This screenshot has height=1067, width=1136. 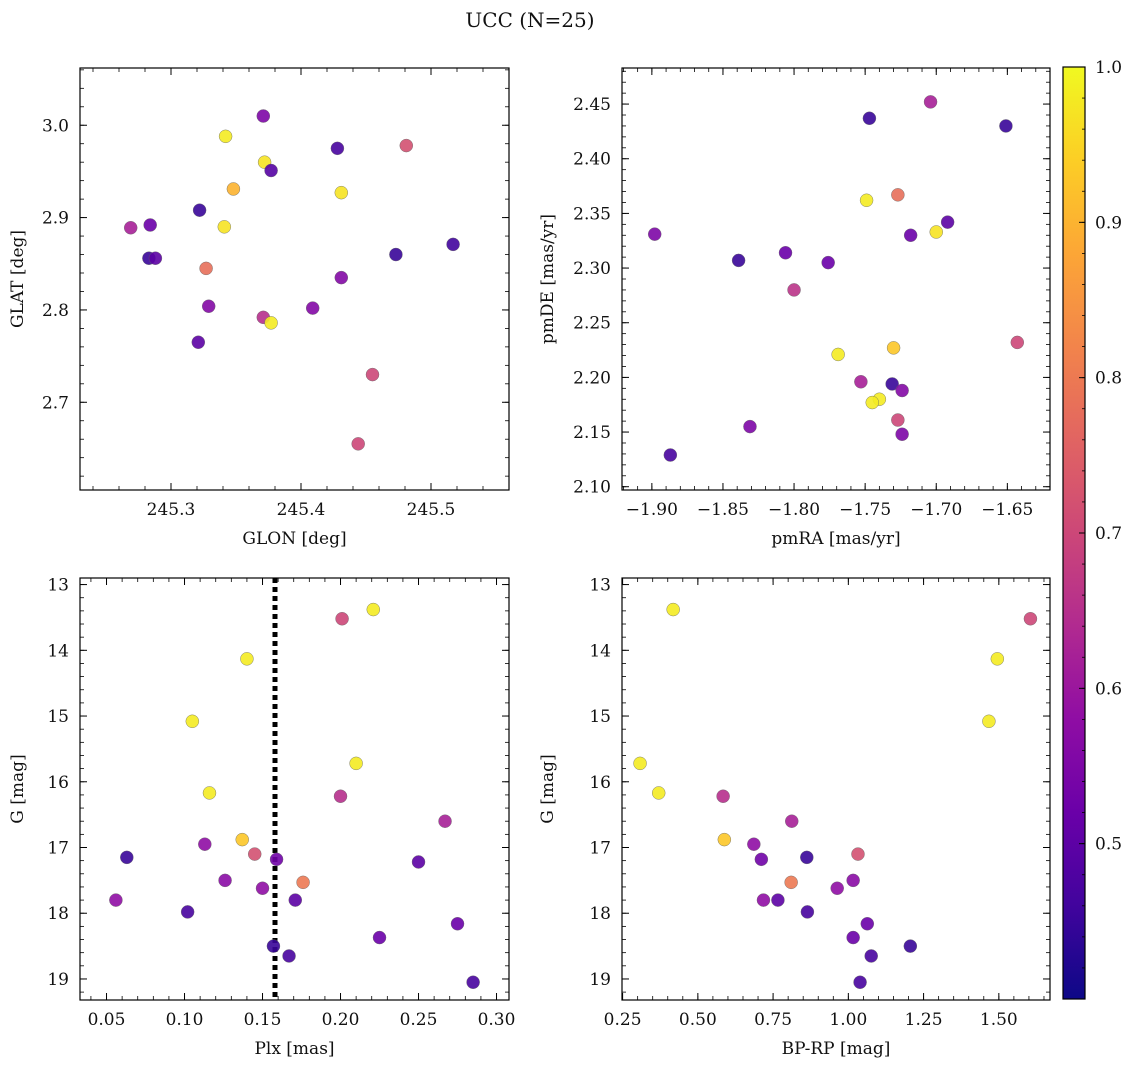 What do you see at coordinates (58, 717) in the screenshot?
I see `y-tick-label: 15` at bounding box center [58, 717].